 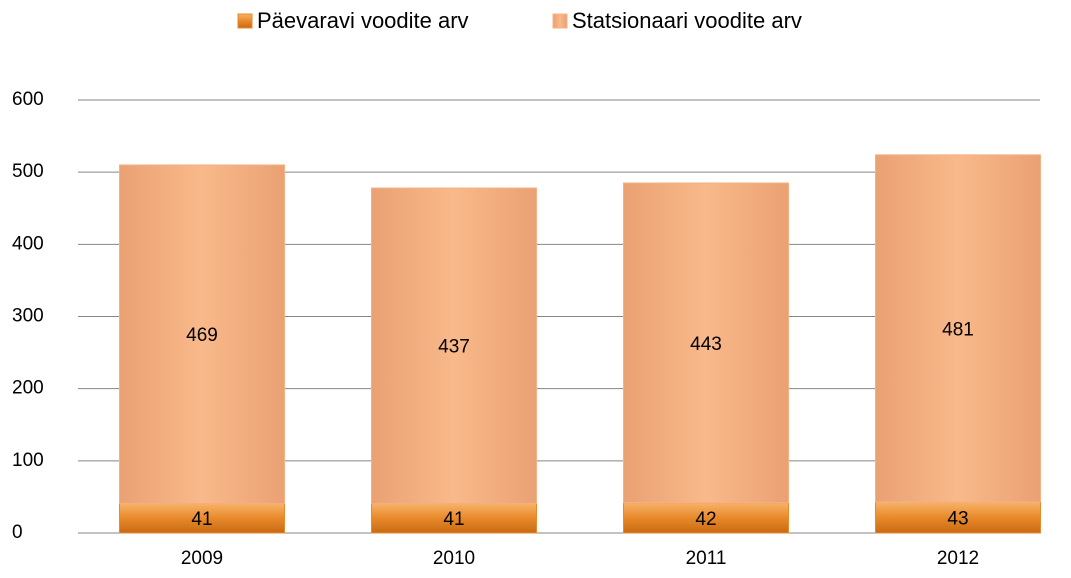 I want to click on legend-label: Päevaravi voodite arv, so click(x=363, y=20).